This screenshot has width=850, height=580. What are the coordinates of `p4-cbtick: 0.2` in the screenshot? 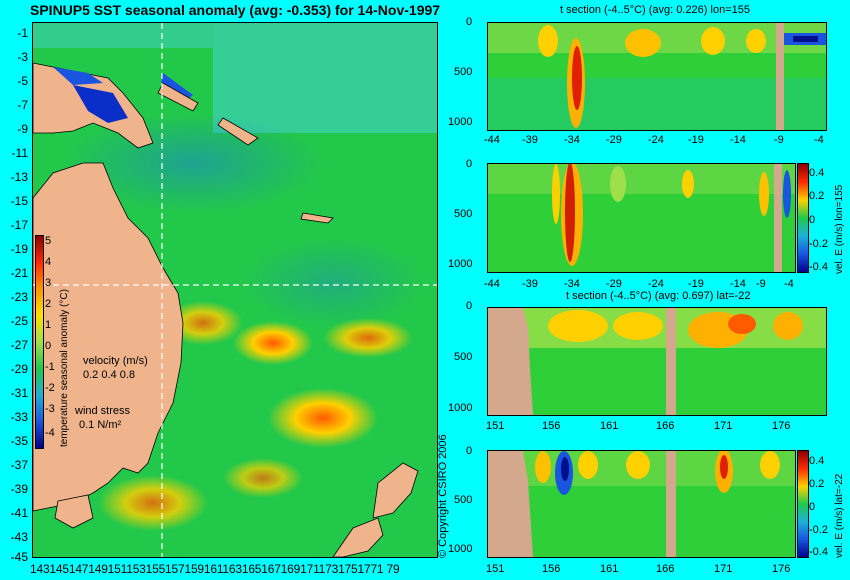 It's located at (817, 484).